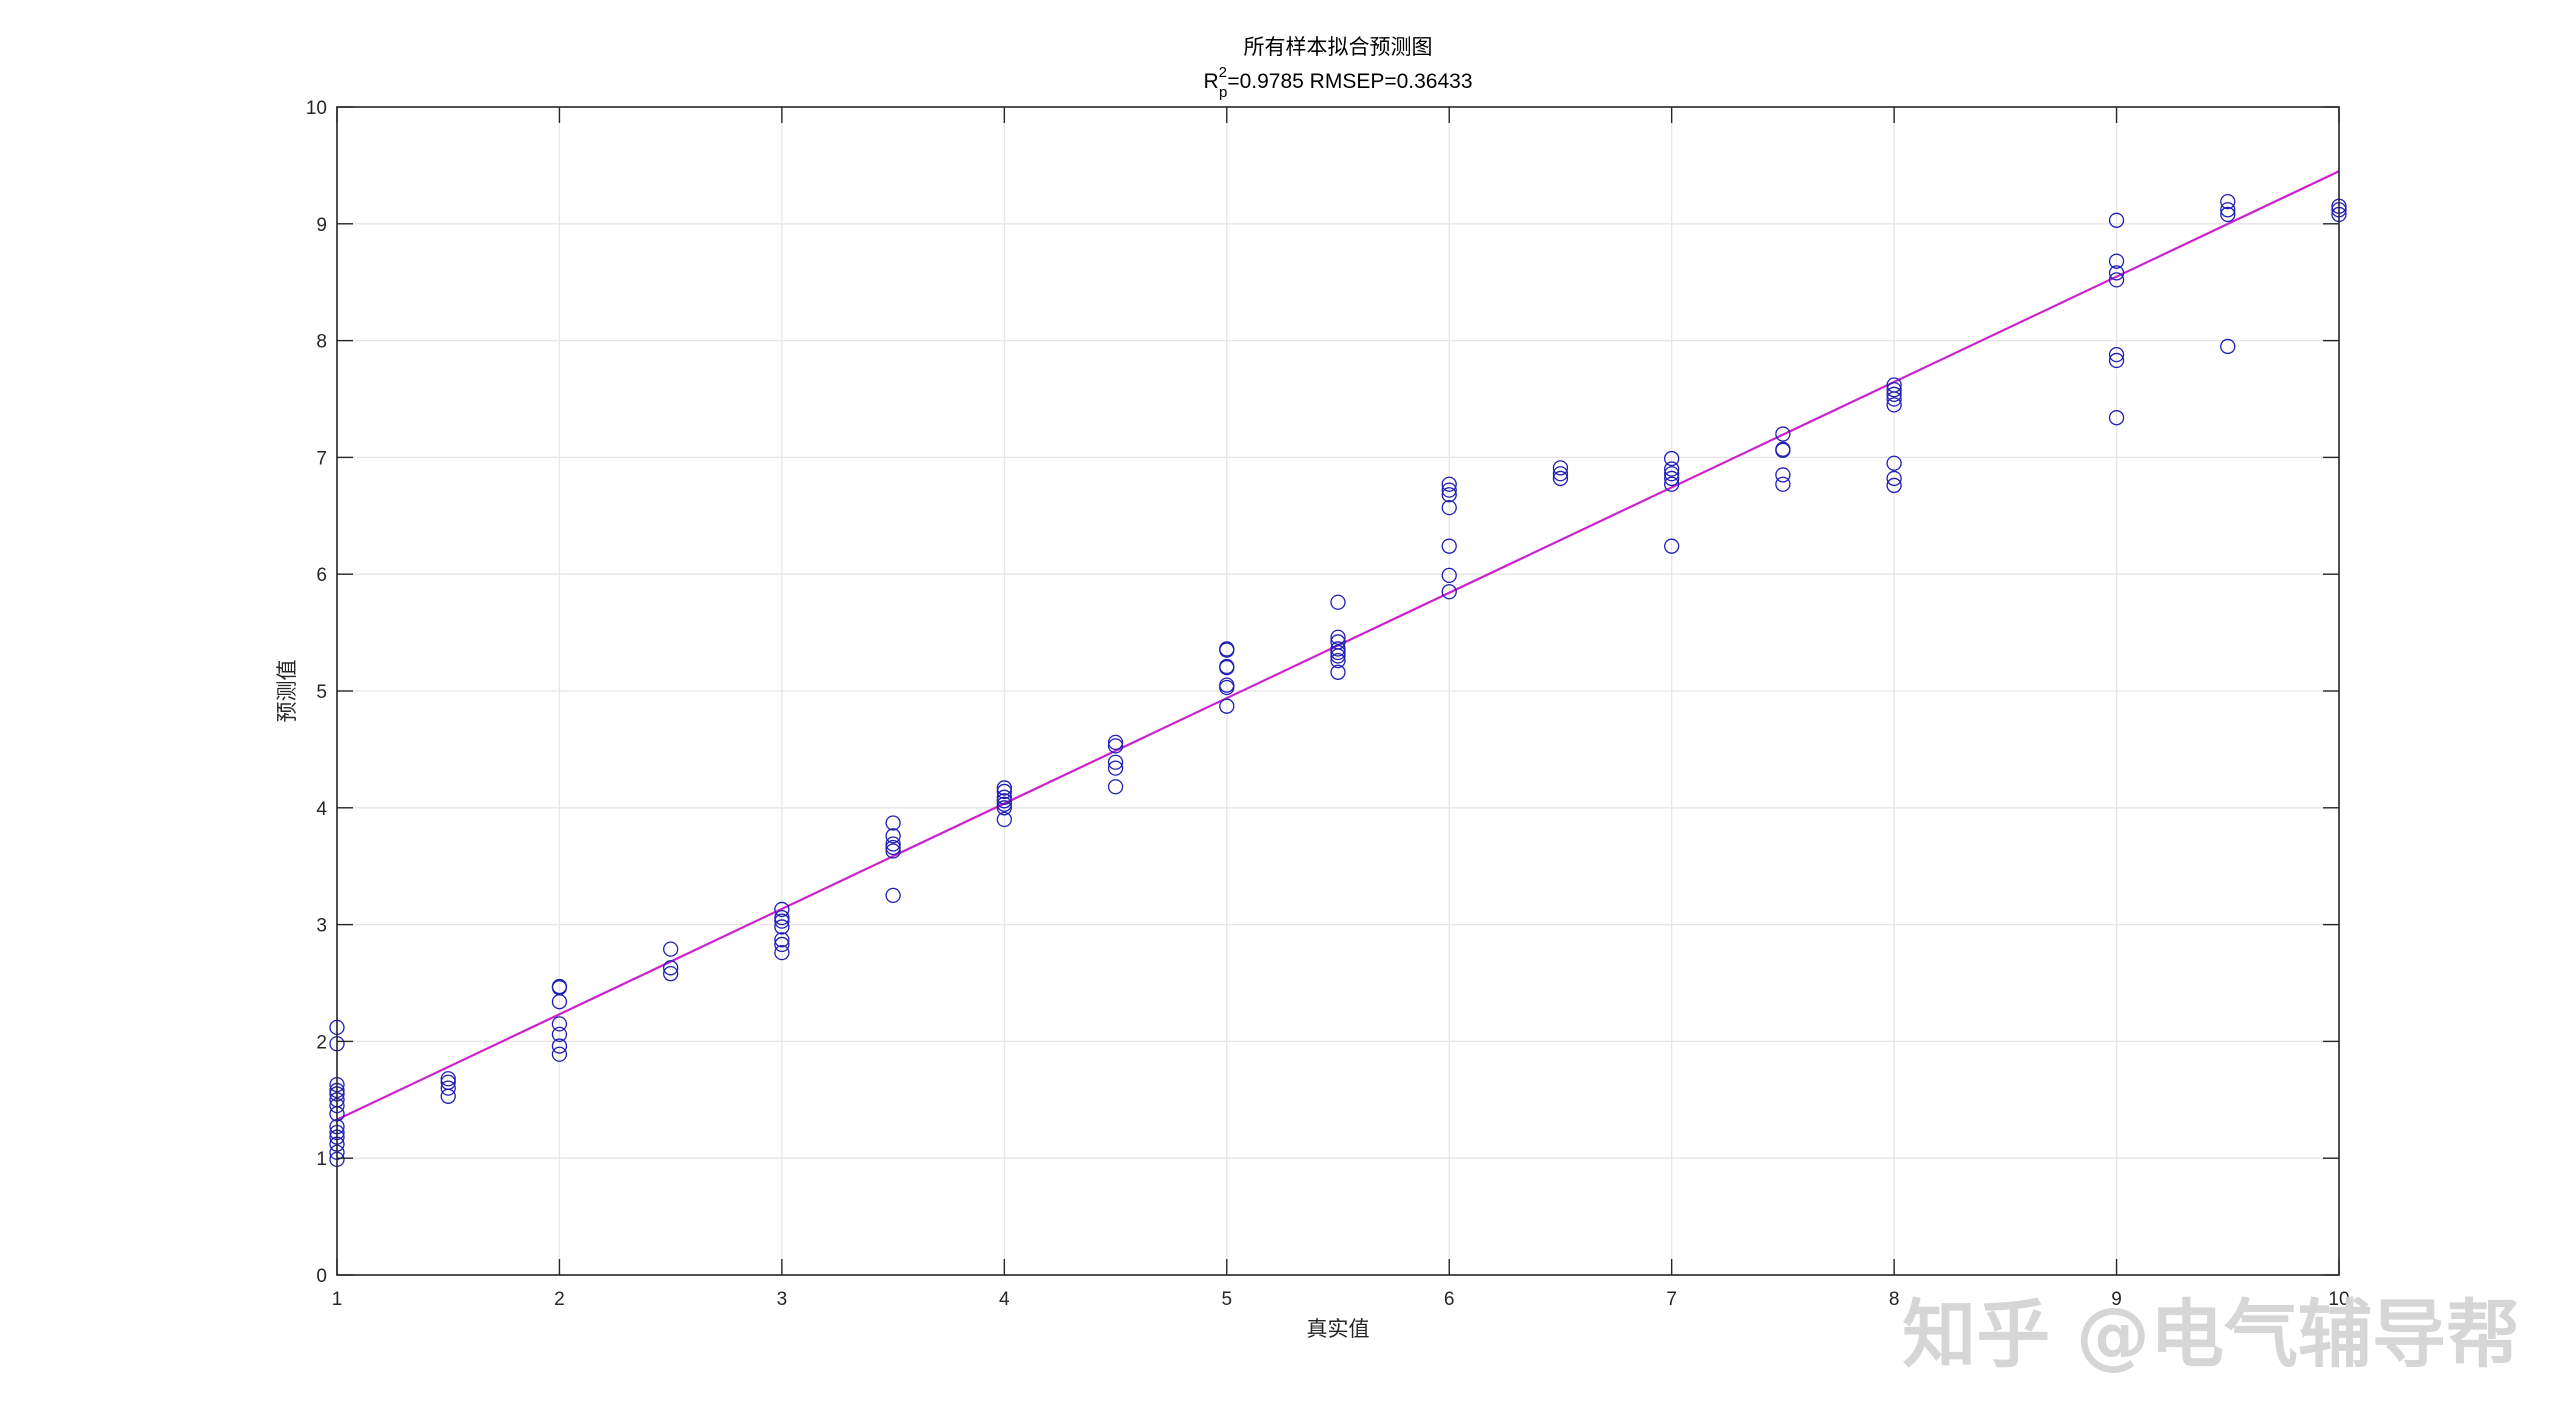 This screenshot has width=2560, height=1420. Describe the element at coordinates (337, 1299) in the screenshot. I see `x-tick-label: 1` at that location.